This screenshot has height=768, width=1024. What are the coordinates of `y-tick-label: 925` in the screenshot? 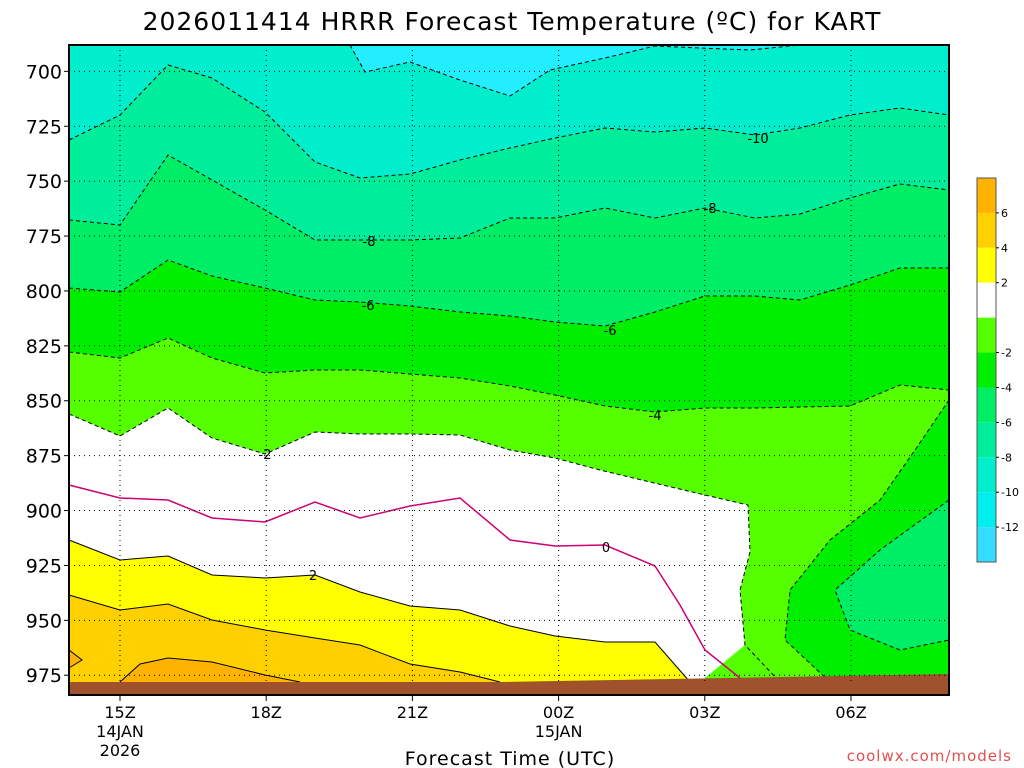 It's located at (44, 566).